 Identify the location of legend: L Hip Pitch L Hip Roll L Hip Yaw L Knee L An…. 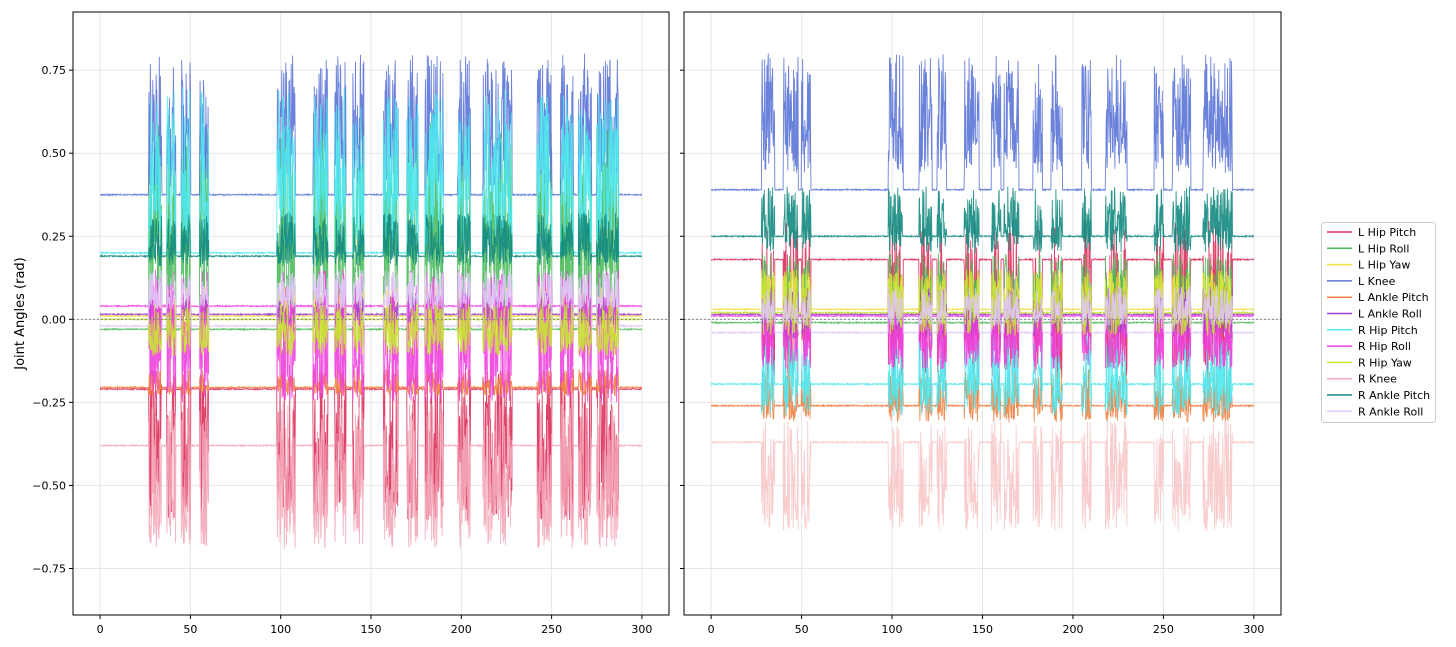
(1378, 322).